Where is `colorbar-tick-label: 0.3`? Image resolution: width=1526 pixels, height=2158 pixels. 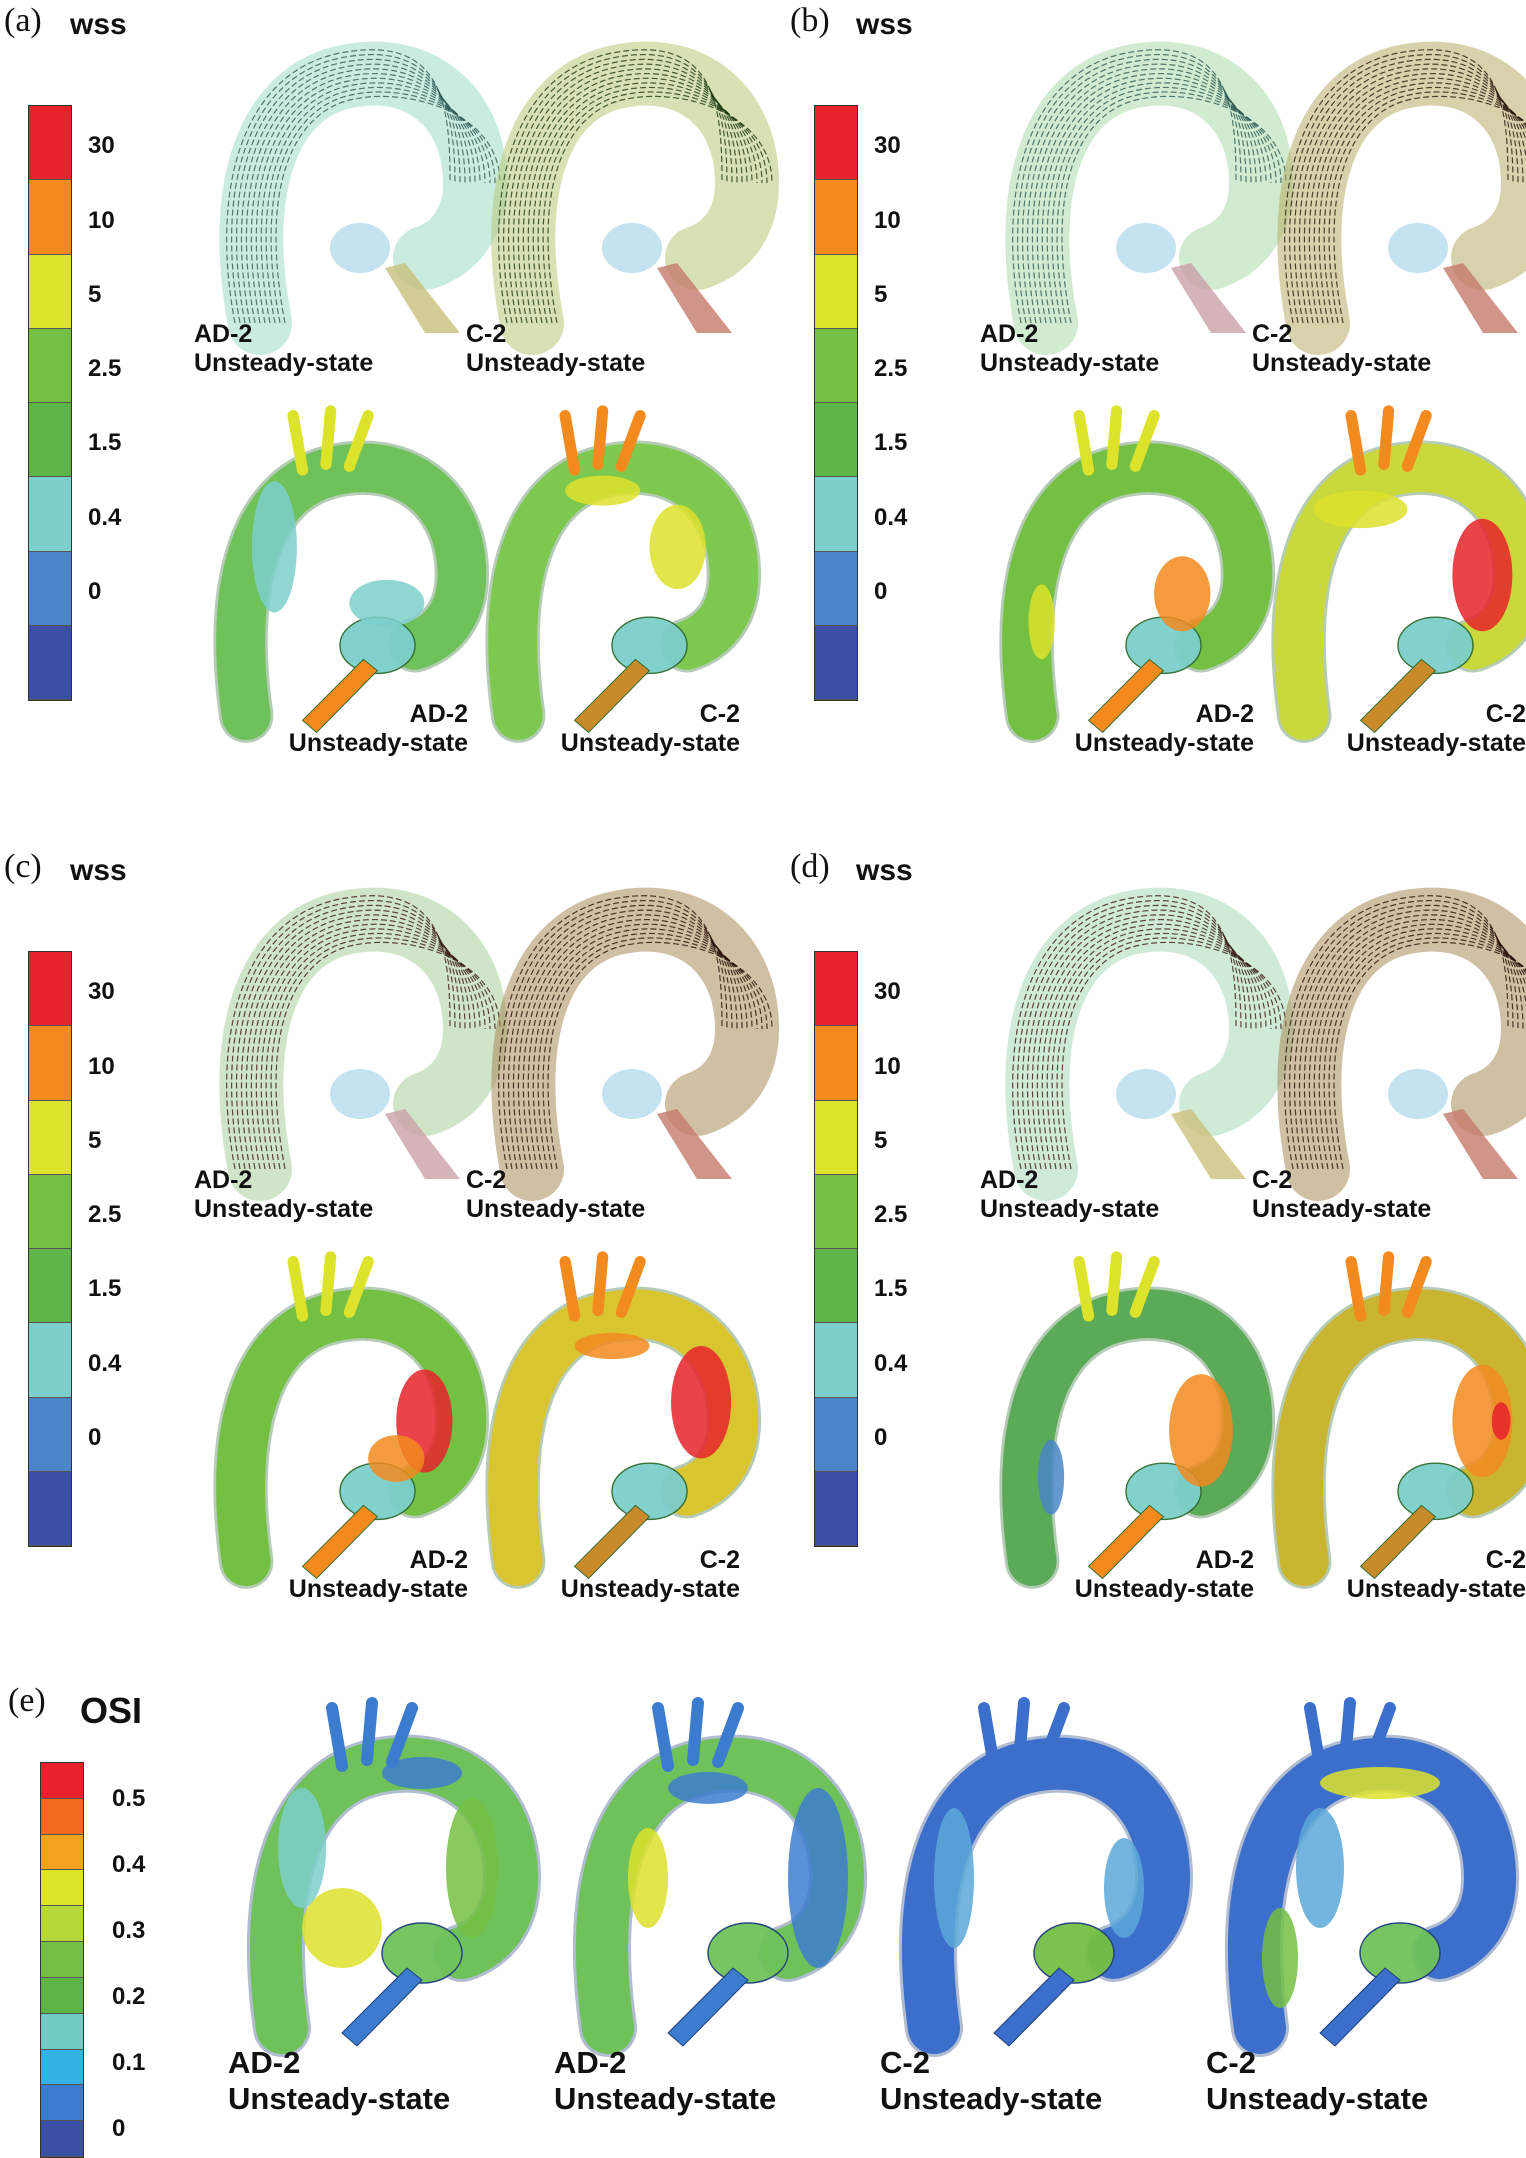
colorbar-tick-label: 0.3 is located at coordinates (129, 1930).